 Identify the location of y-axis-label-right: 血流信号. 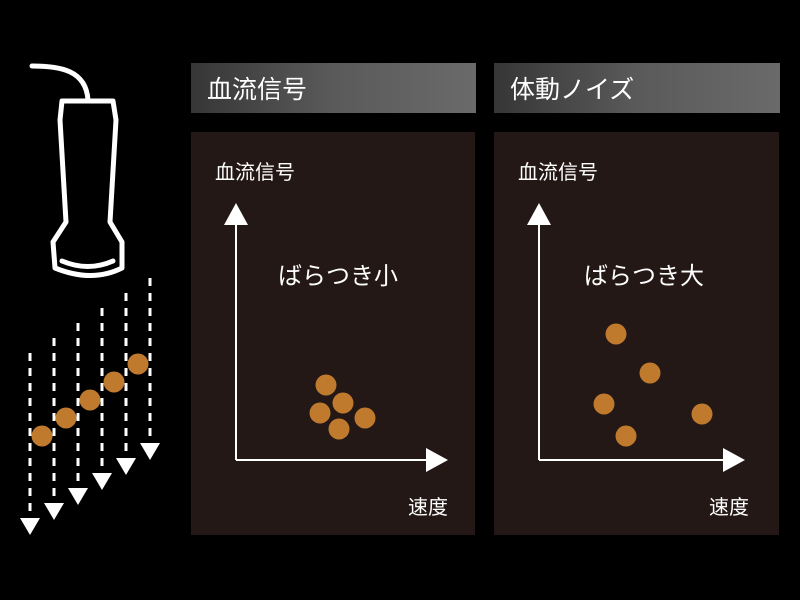
(558, 172).